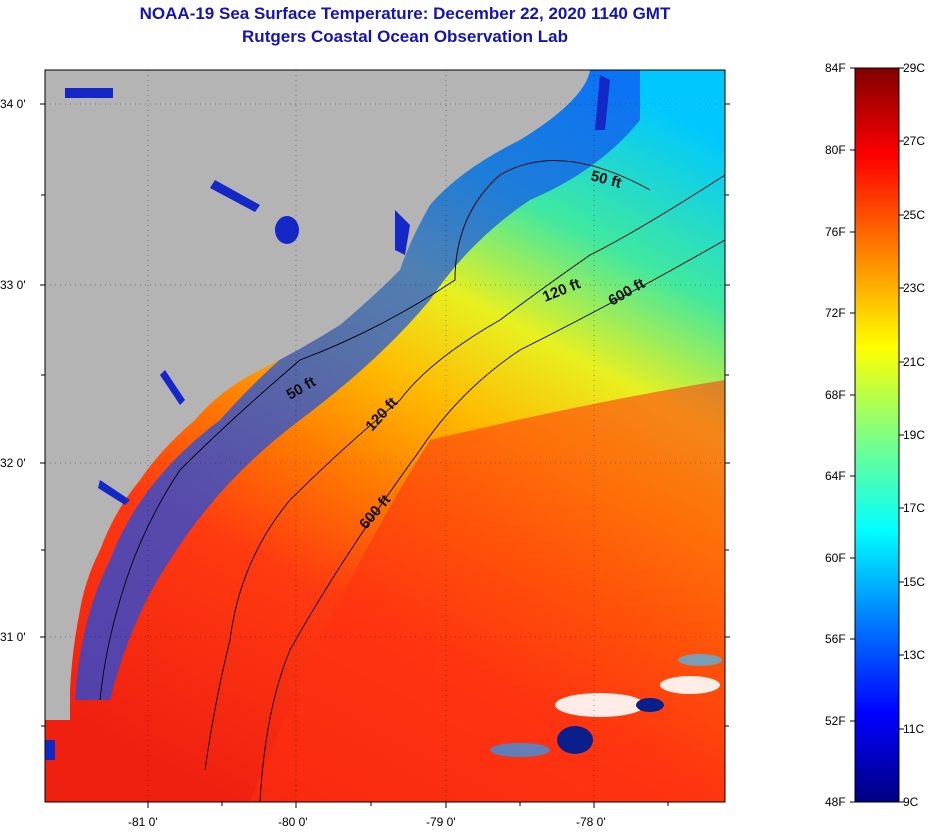 This screenshot has height=832, width=928. I want to click on colorbar-ticks, so click(877, 435).